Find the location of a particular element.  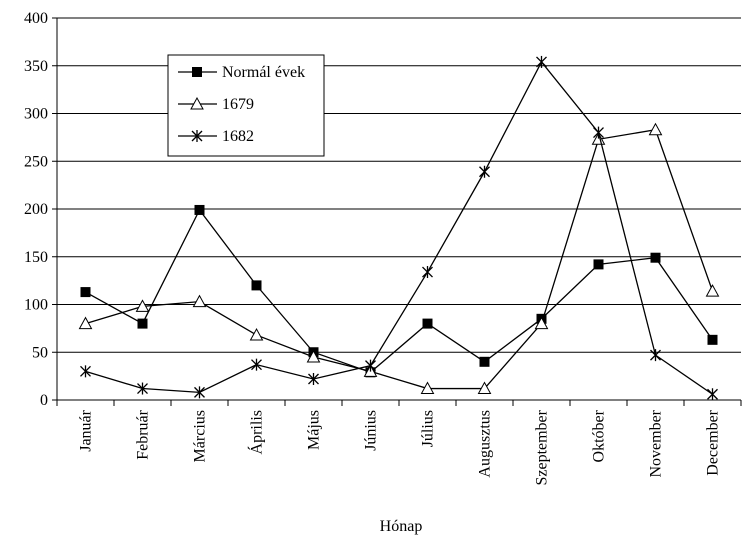

x-tick-label: December is located at coordinates (713, 442).